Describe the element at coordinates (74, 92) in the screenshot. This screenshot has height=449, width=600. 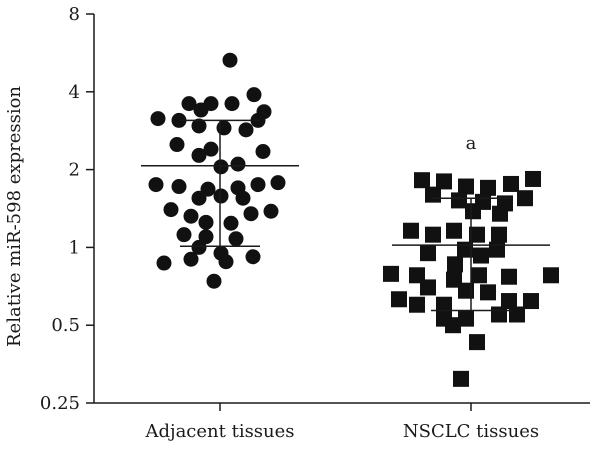
I see `y-tick-label: 4` at that location.